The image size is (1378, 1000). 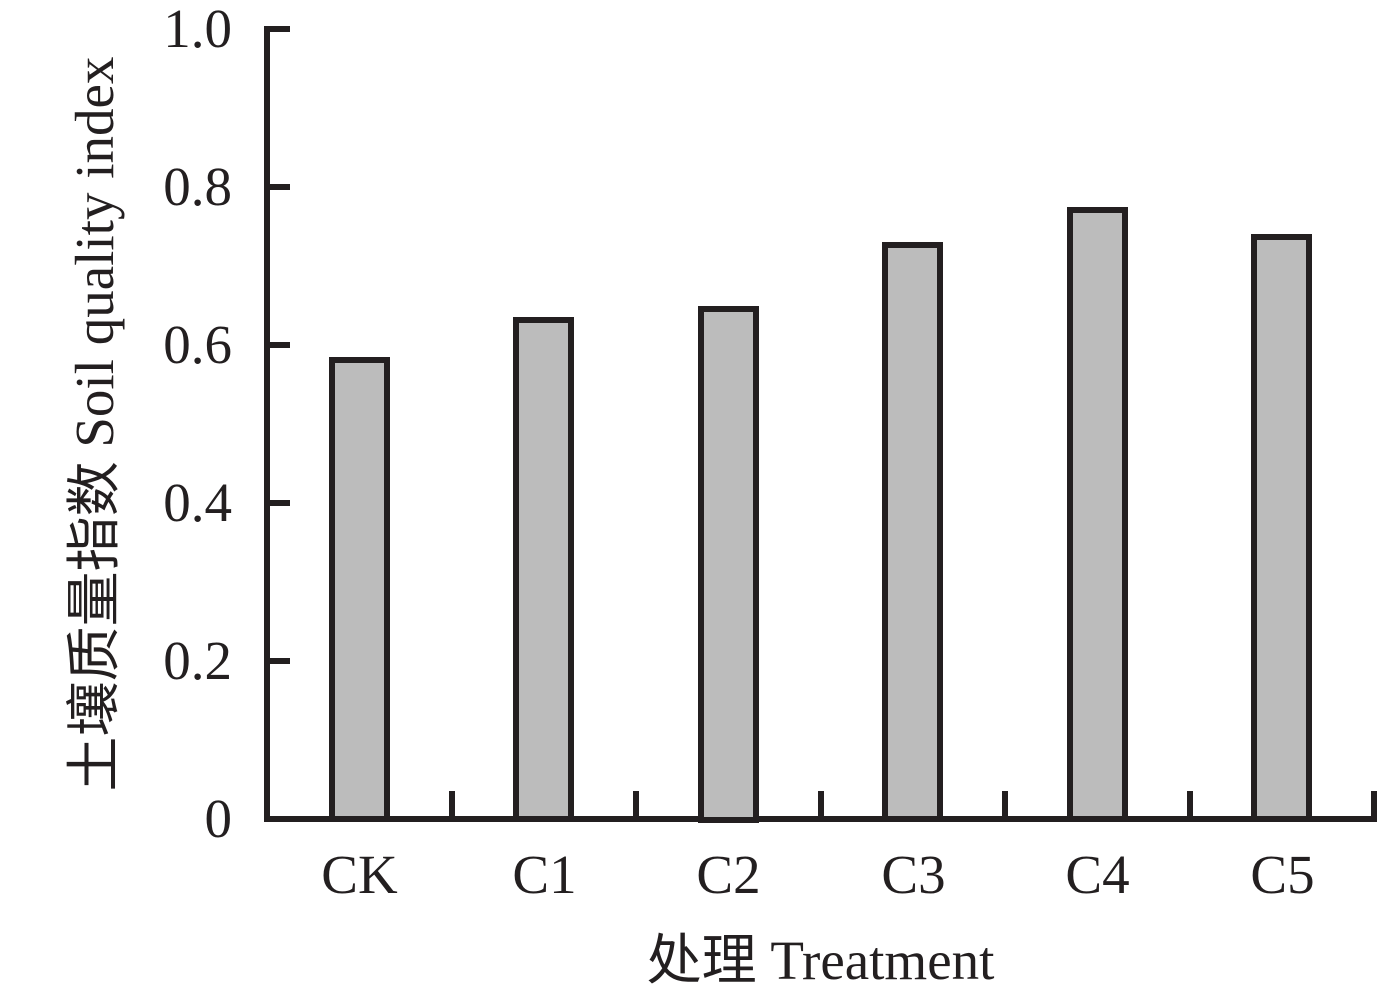 What do you see at coordinates (1097, 514) in the screenshot?
I see `bar-c4` at bounding box center [1097, 514].